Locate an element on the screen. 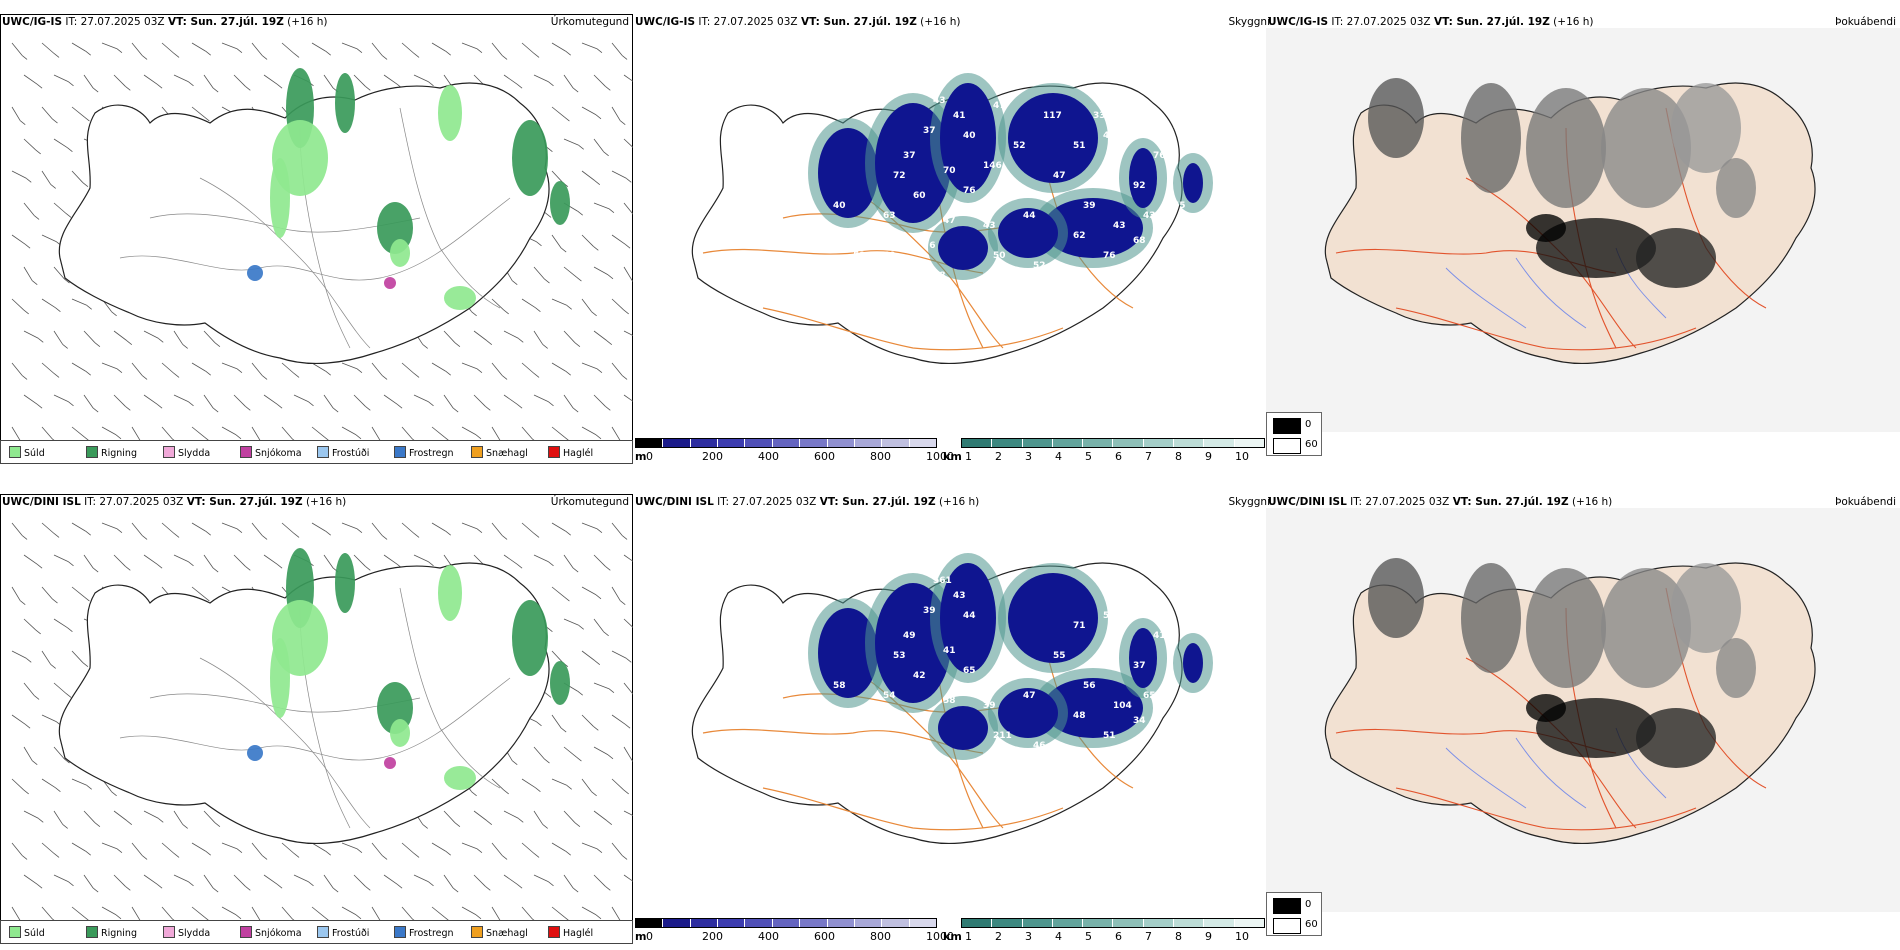 Image resolution: width=1900 pixels, height=950 pixels. cloud-base-value: 72 is located at coordinates (899, 176).